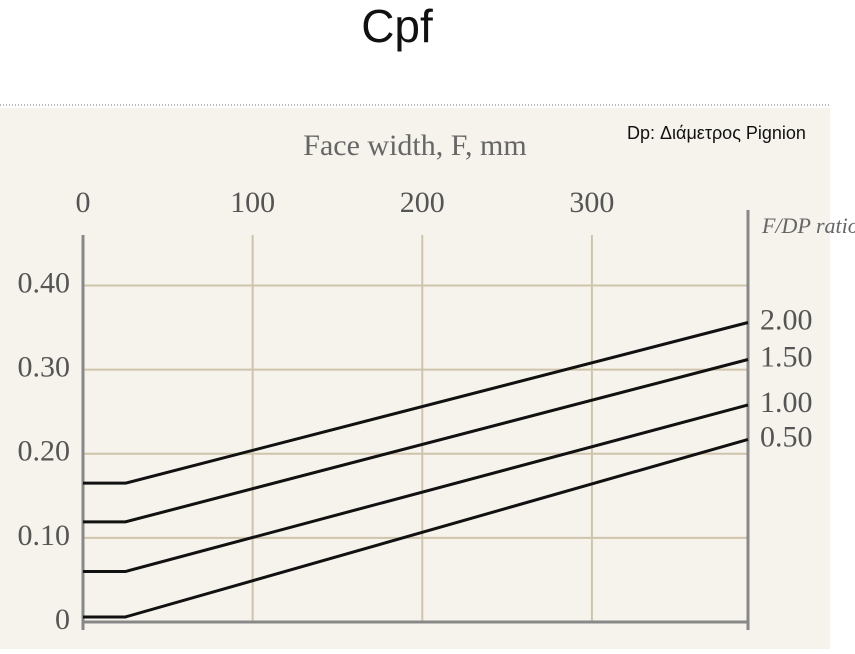  I want to click on y-tick-label: 0.30, so click(44, 366).